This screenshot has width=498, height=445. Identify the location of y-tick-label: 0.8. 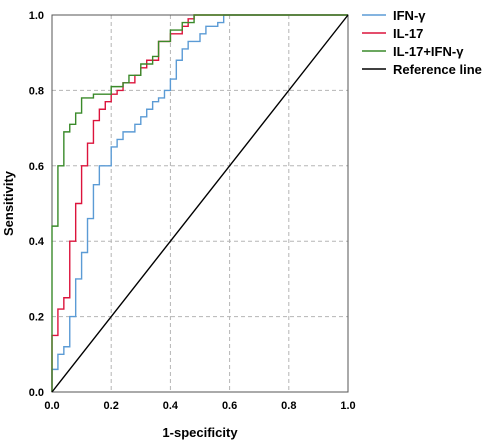
(36, 91).